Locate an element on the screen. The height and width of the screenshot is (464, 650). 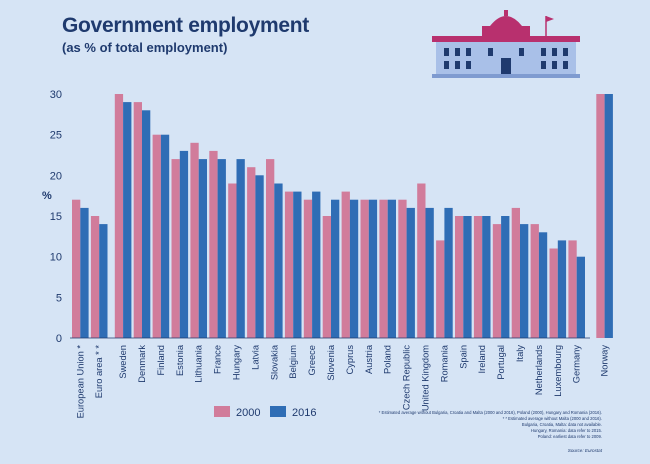
x-tick-label: France is located at coordinates (218, 359).